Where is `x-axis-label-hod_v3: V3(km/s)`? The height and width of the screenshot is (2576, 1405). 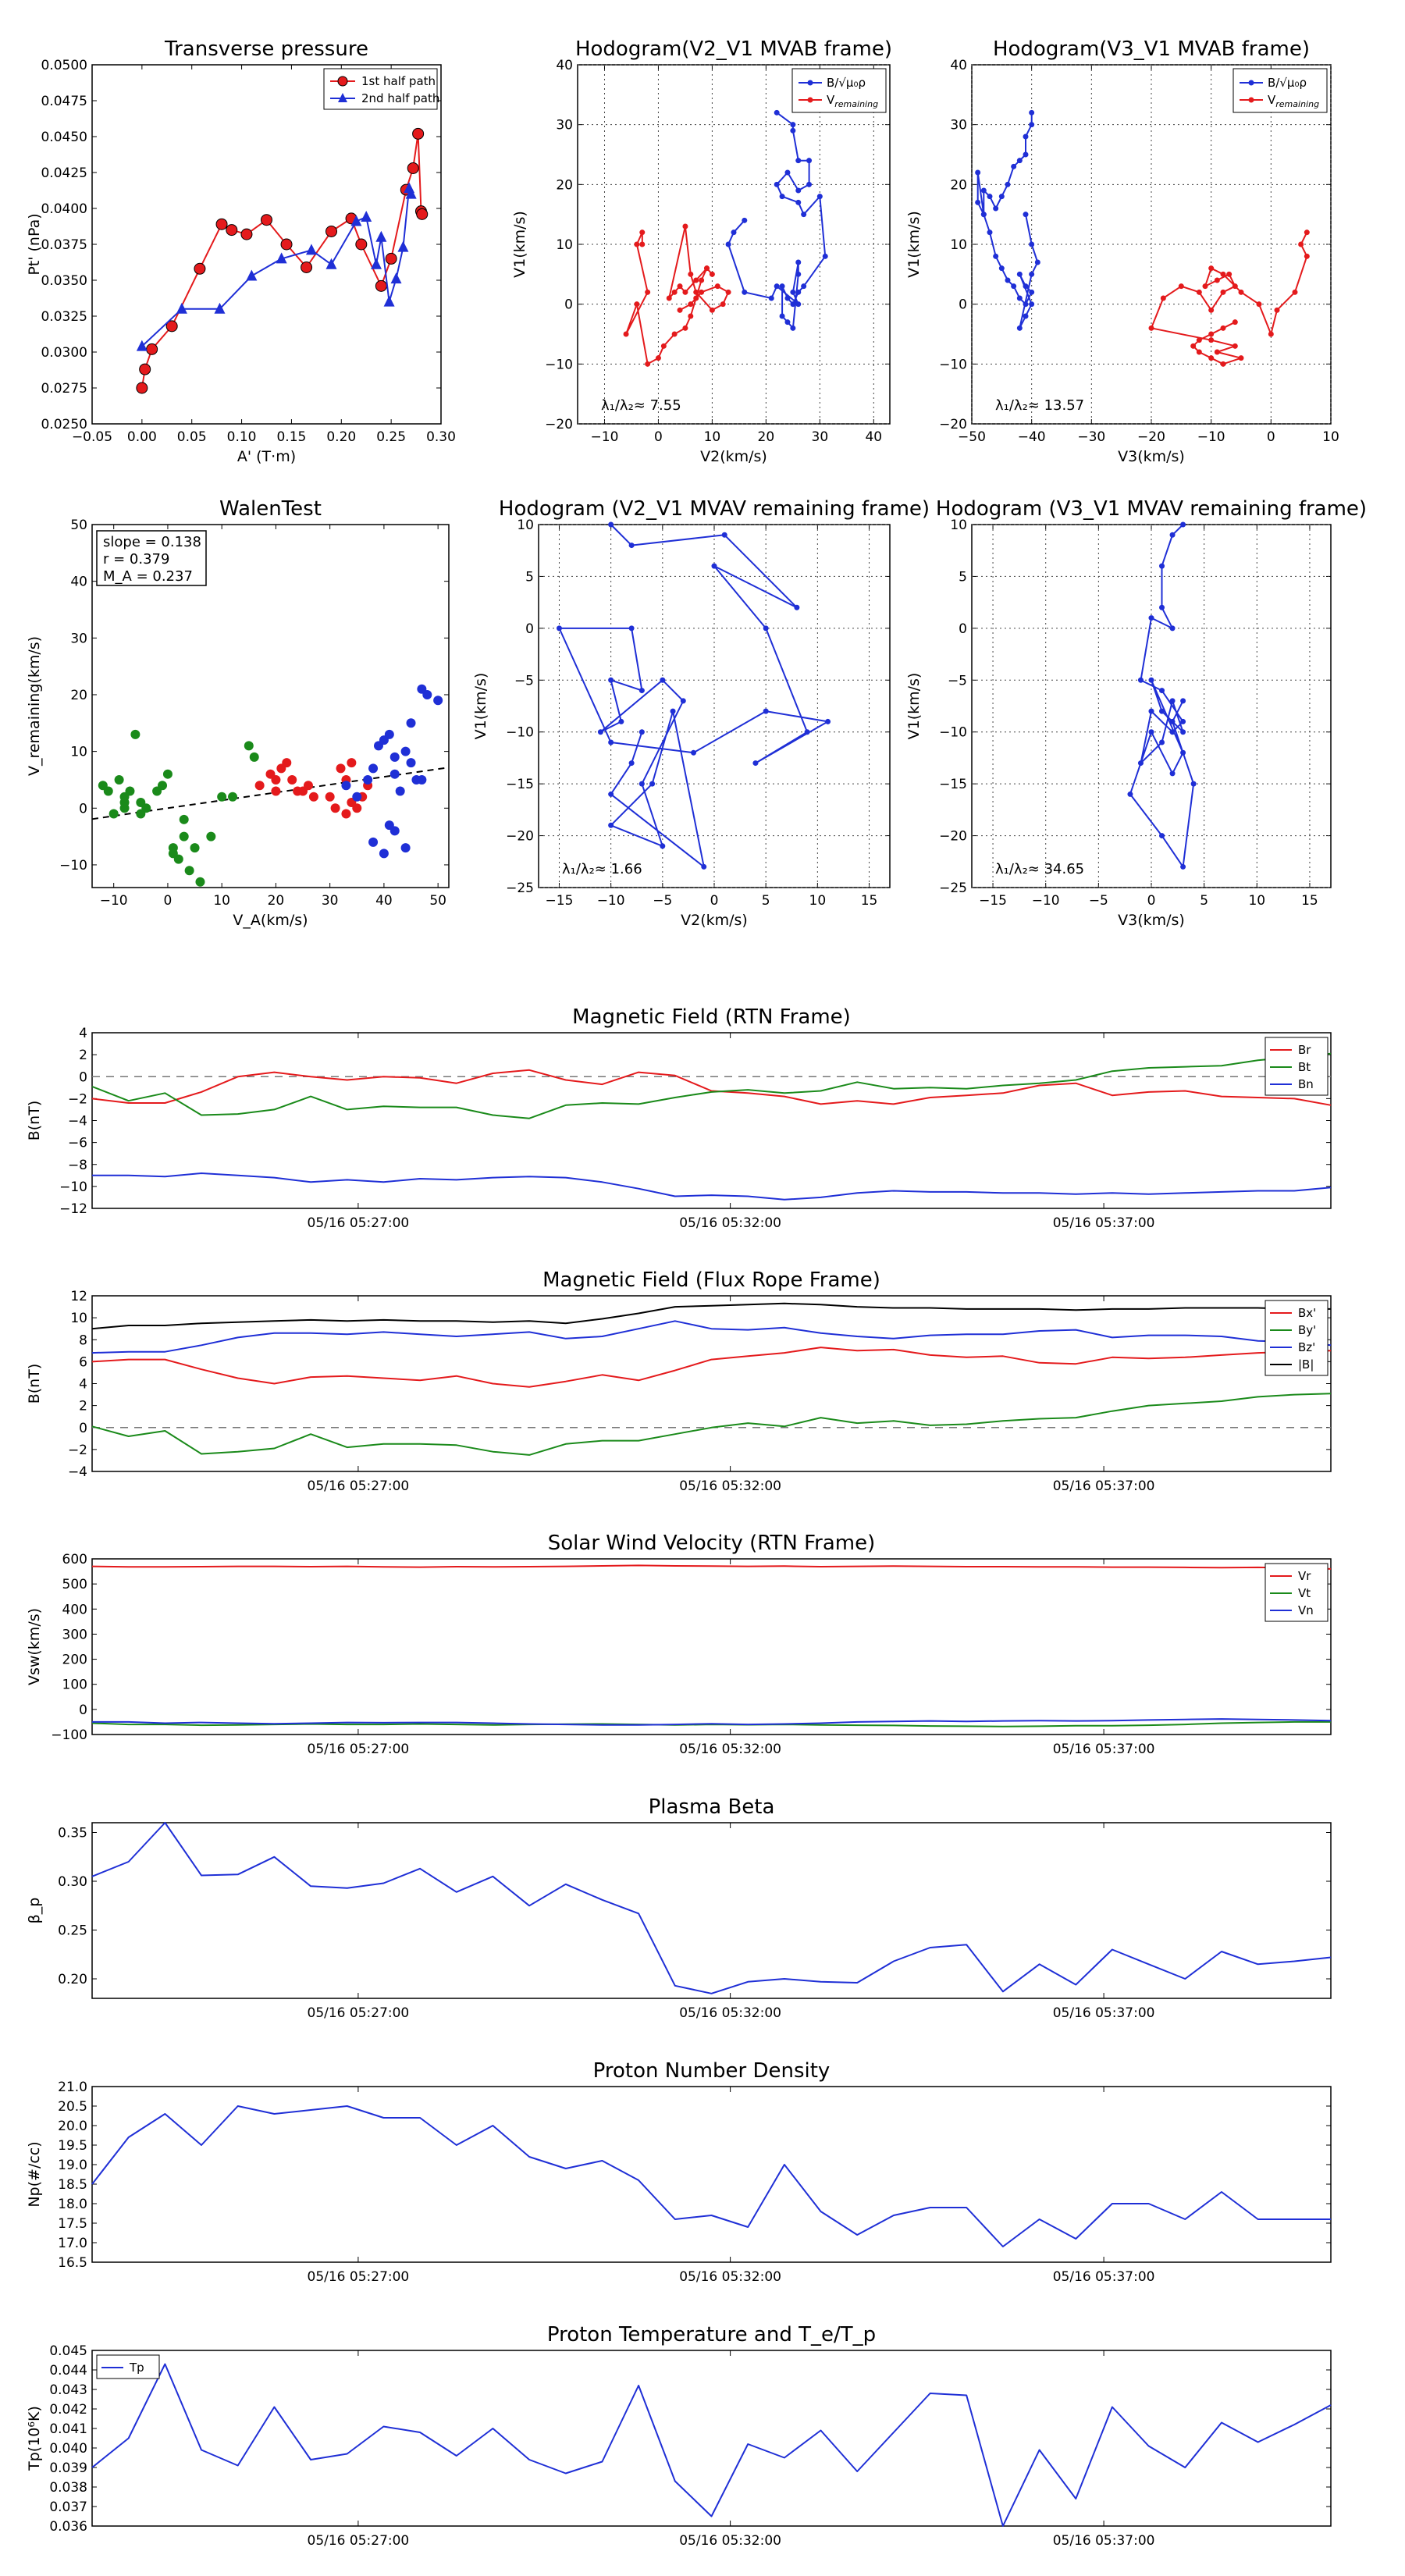
x-axis-label-hod_v3: V3(km/s) is located at coordinates (1151, 456).